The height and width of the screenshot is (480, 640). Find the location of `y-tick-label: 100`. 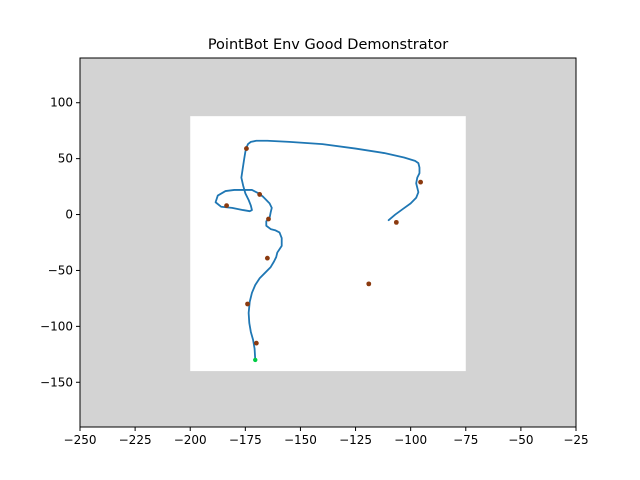

y-tick-label: 100 is located at coordinates (61, 103).